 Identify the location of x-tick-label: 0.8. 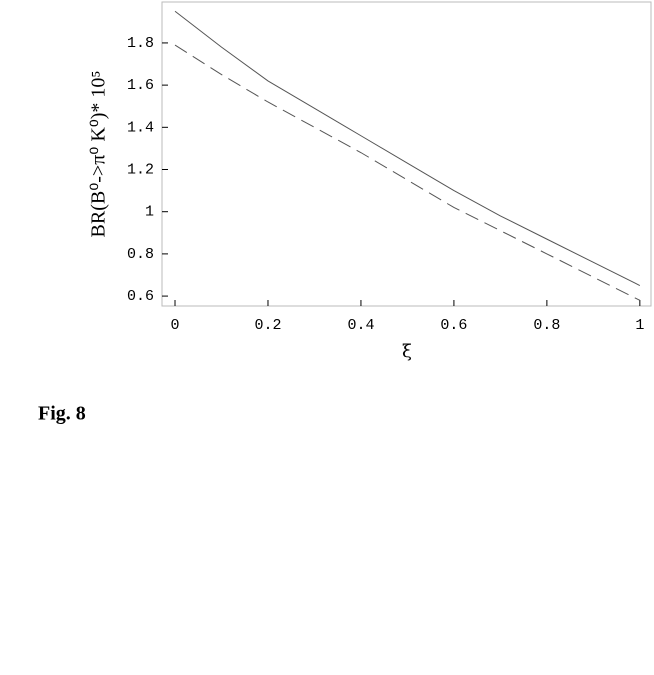
(546, 325).